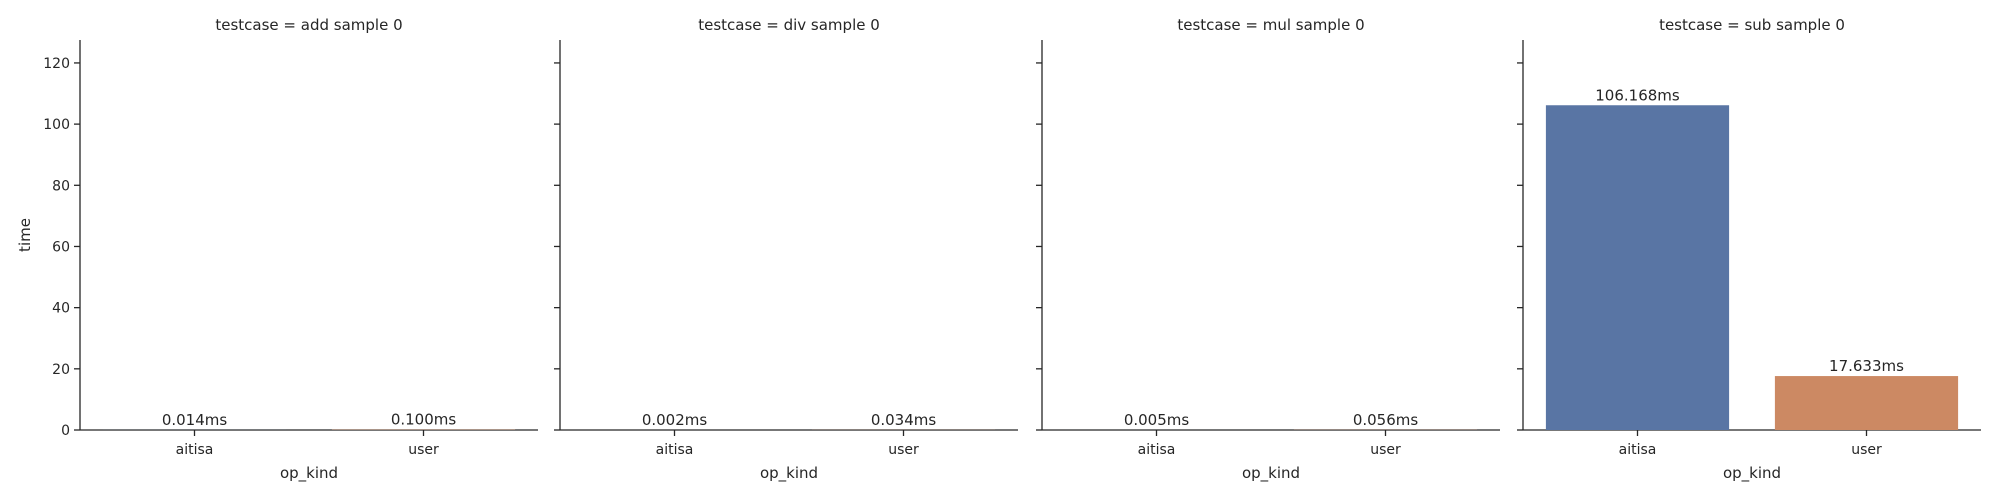  Describe the element at coordinates (424, 420) in the screenshot. I see `bar-value-label: 0.100ms` at that location.